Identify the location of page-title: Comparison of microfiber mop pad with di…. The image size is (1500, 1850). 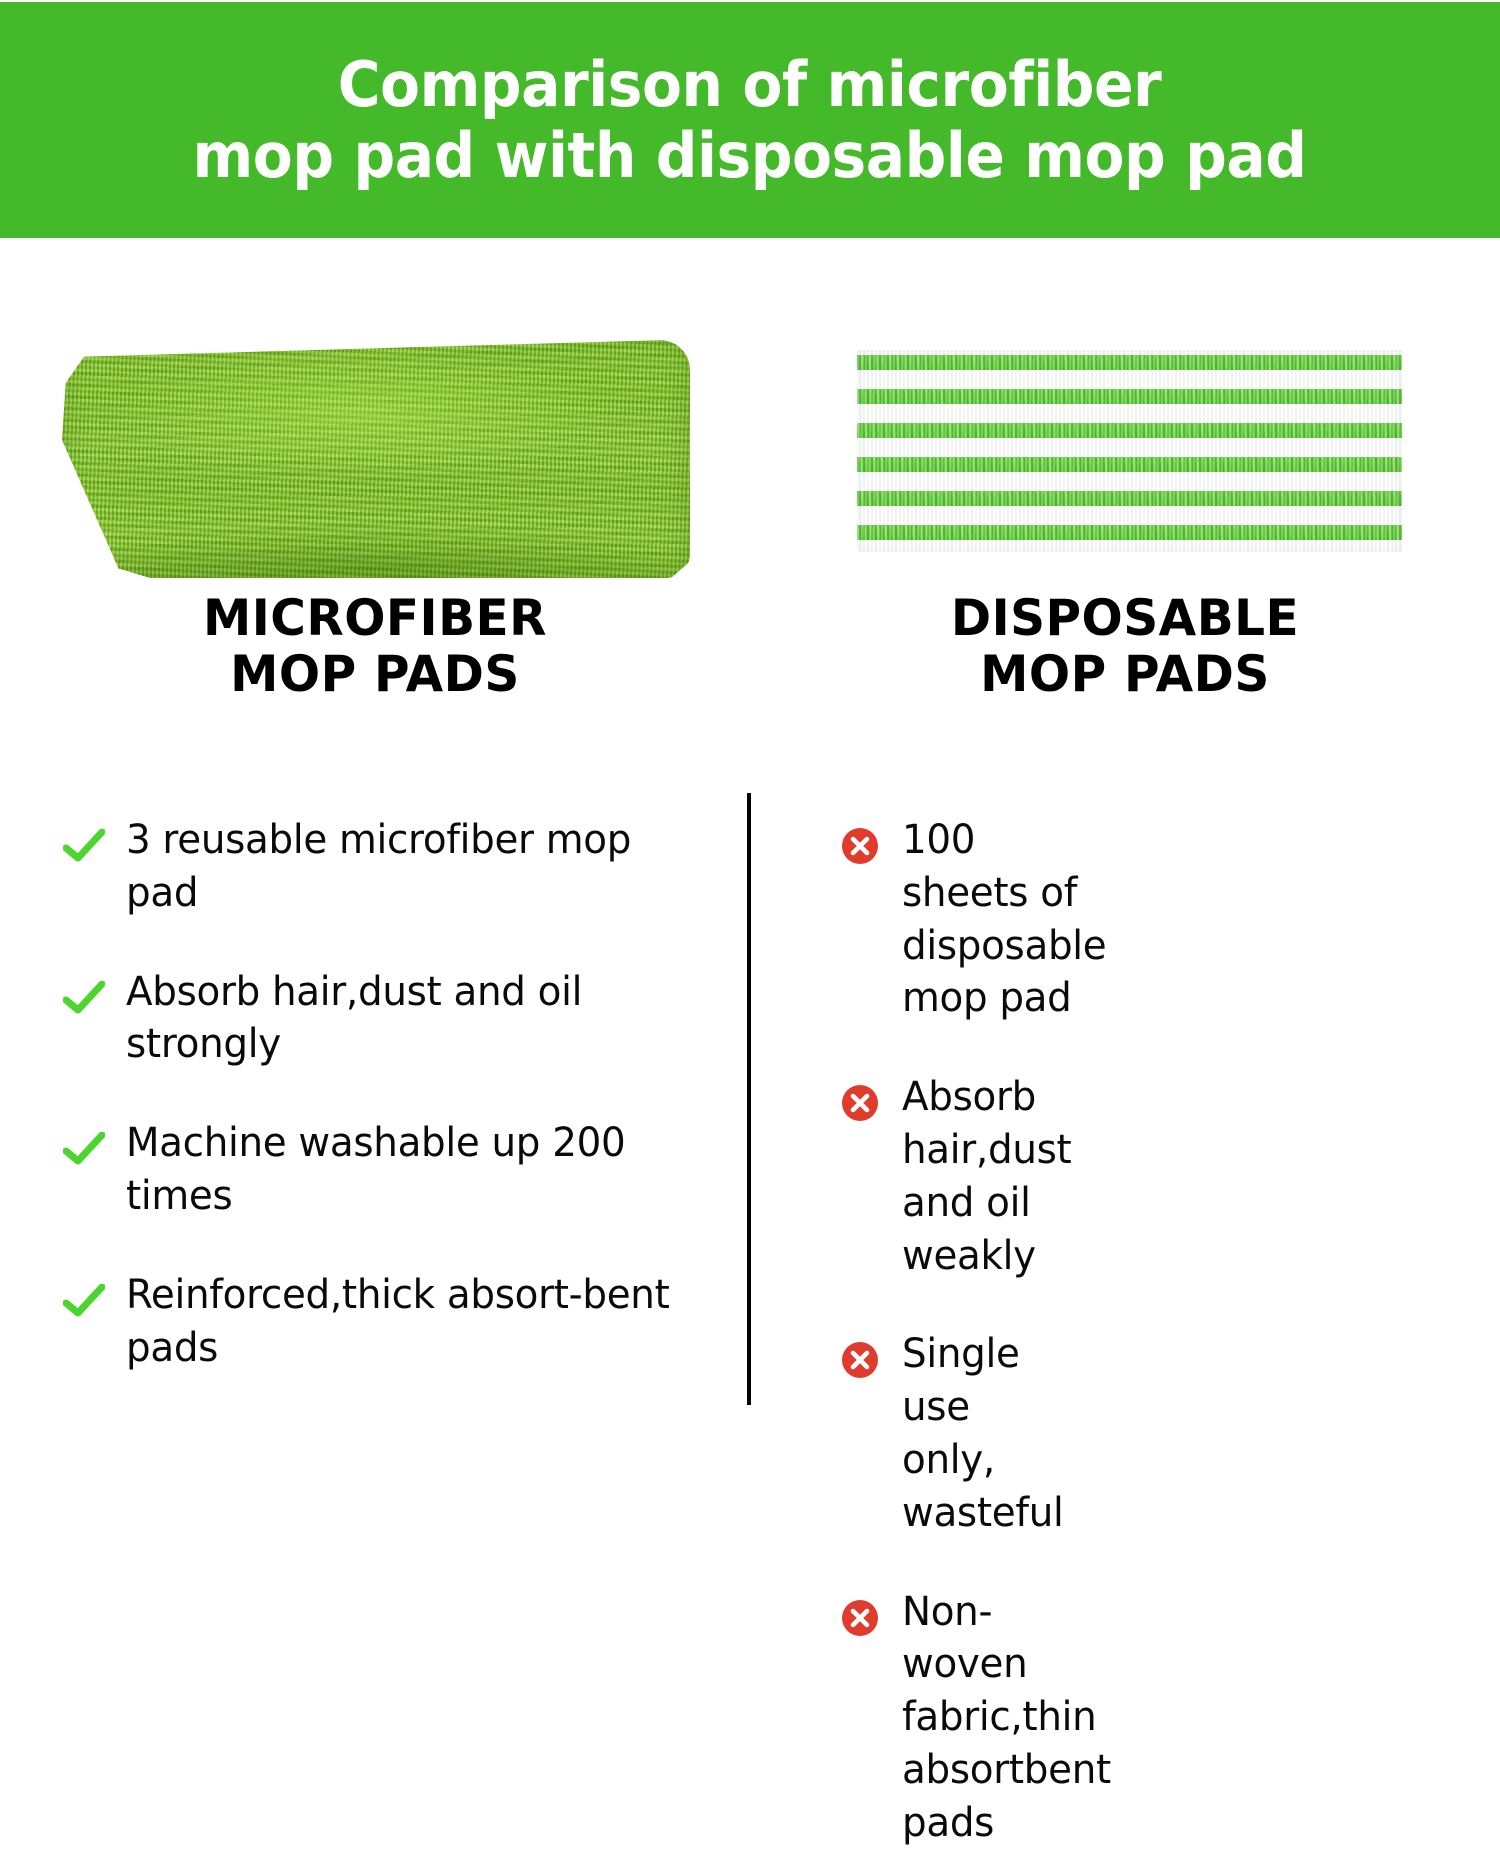
(750, 119).